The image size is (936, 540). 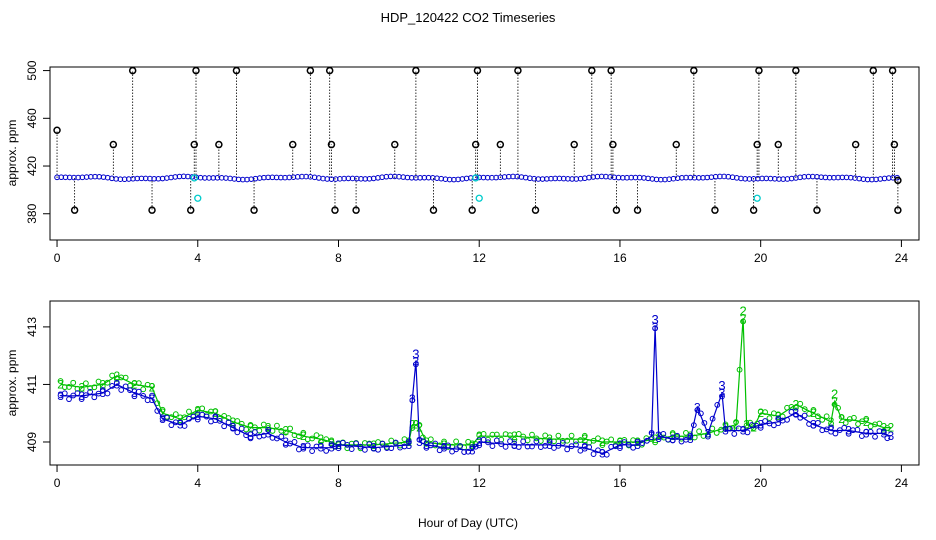 I want to click on peak-label: 3, so click(x=721, y=385).